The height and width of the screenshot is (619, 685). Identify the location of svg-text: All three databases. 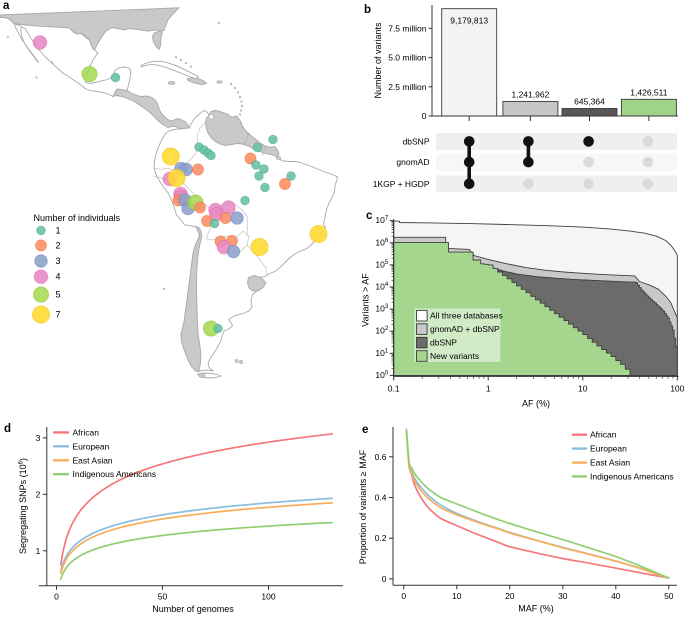
(466, 316).